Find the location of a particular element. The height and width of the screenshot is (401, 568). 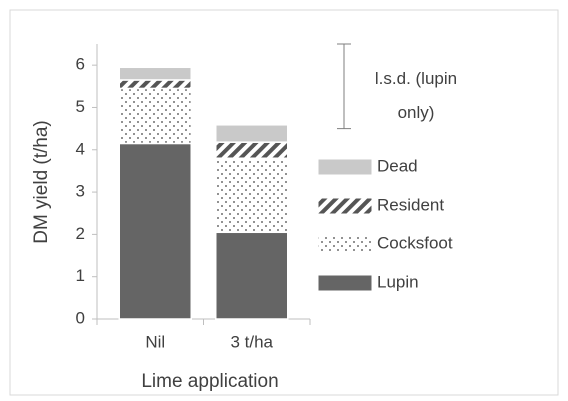

y-tick-label: 3 is located at coordinates (80, 191).